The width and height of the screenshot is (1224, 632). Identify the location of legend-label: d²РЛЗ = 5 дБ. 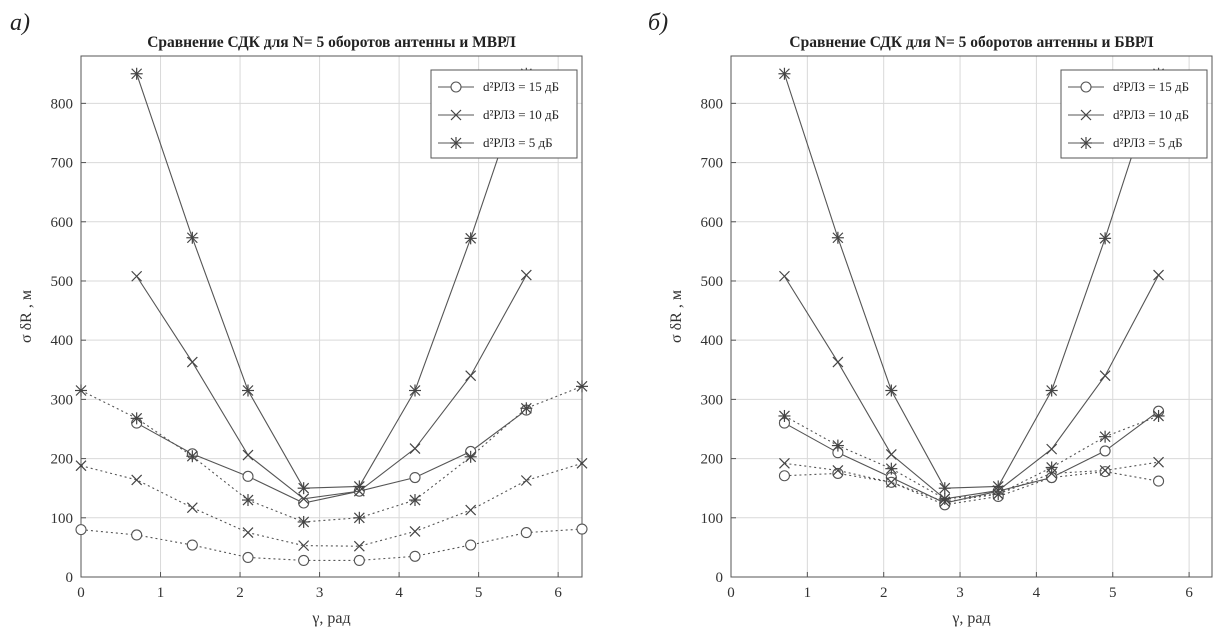
(1148, 142).